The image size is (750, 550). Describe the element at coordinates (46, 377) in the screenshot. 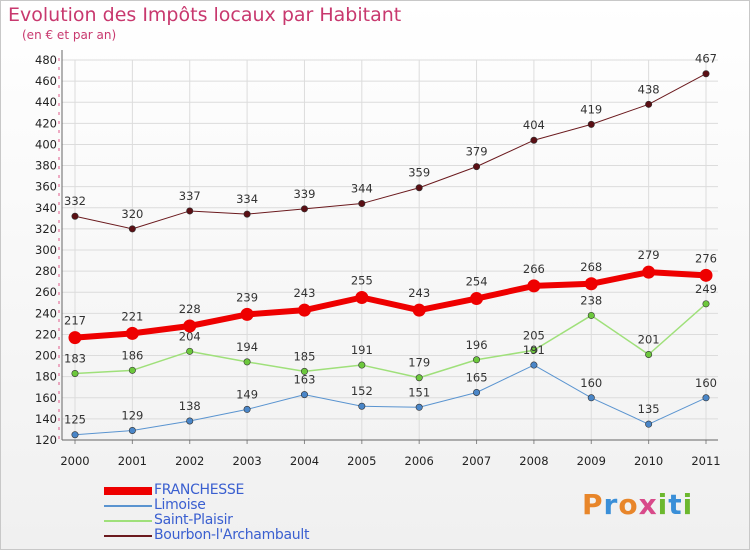

I see `y-tick-label: 180` at that location.